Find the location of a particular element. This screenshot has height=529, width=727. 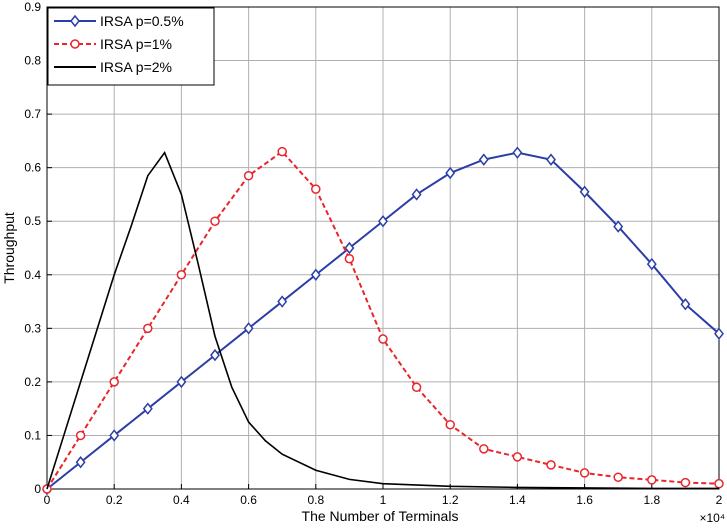

legend-label: IRSA p=1% is located at coordinates (136, 44).